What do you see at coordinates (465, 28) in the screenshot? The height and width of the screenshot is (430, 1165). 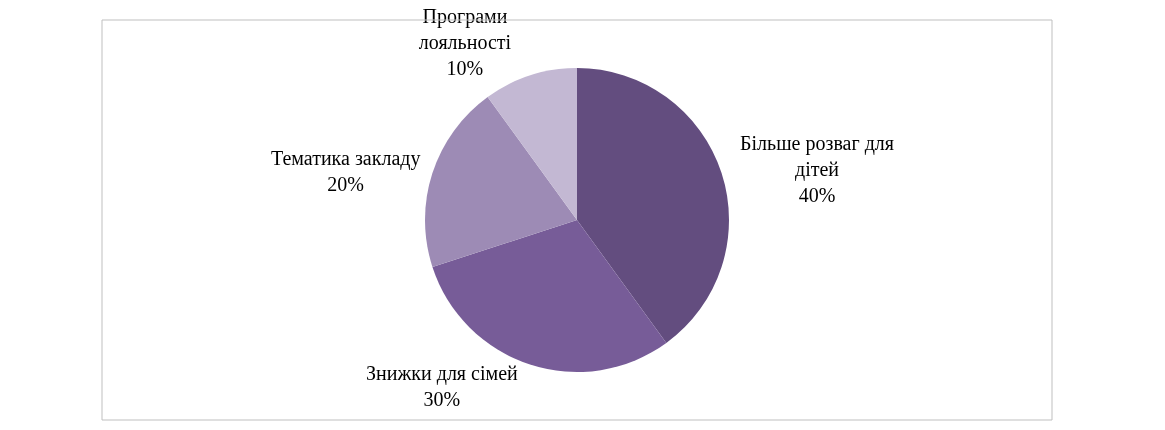 I see `slice-label: Програми лояльності` at bounding box center [465, 28].